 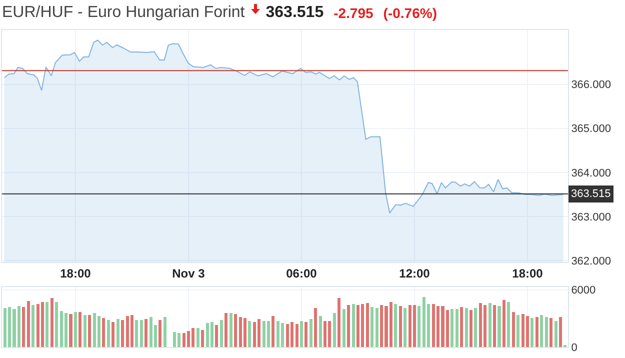 I want to click on text: 363.515, so click(x=295, y=13).